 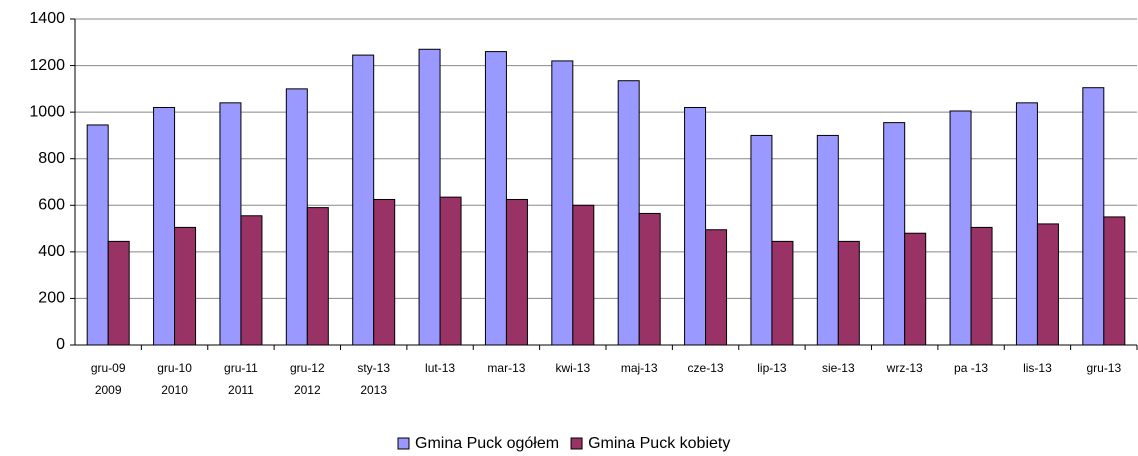 I want to click on x-tick-label: 2009, so click(x=108, y=390).